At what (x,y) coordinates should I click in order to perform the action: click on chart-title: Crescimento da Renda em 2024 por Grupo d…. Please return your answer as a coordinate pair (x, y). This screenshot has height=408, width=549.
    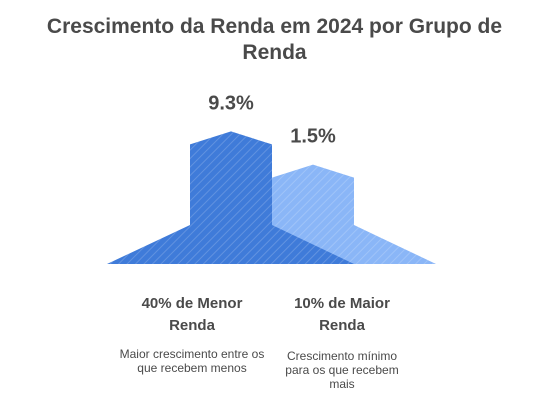
    Looking at the image, I should click on (274, 40).